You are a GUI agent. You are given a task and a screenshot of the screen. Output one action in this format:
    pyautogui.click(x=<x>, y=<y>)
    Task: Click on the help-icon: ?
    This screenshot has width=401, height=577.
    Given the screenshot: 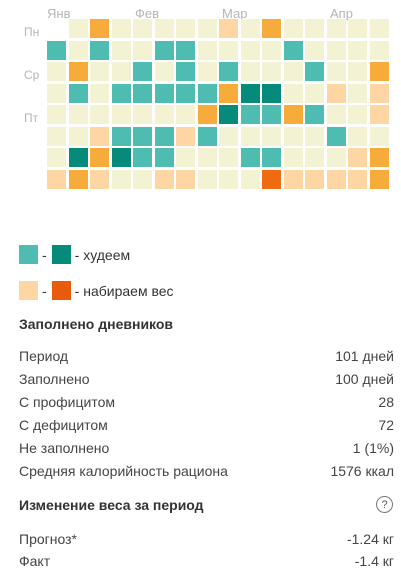 What is the action you would take?
    pyautogui.click(x=384, y=504)
    